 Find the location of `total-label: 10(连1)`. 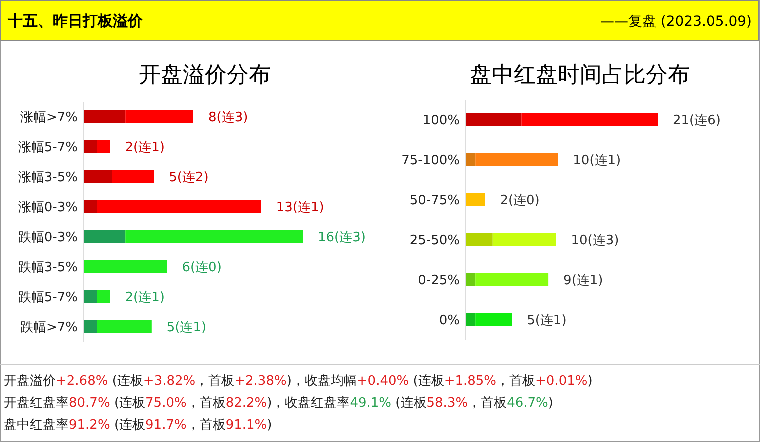

total-label: 10(连1) is located at coordinates (597, 161).